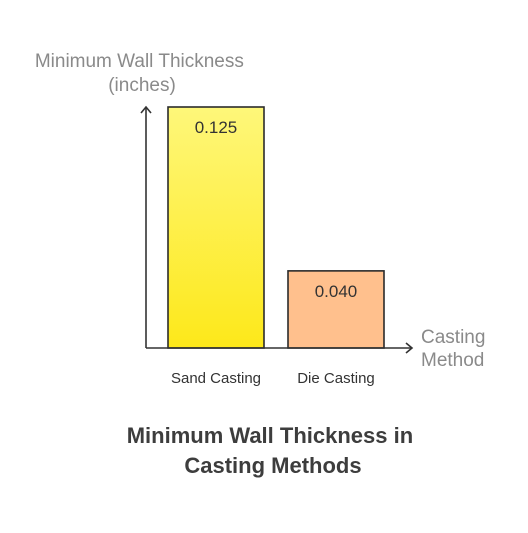  Describe the element at coordinates (139, 61) in the screenshot. I see `y-axis-label-line-1: Minimum Wall Thickness` at that location.